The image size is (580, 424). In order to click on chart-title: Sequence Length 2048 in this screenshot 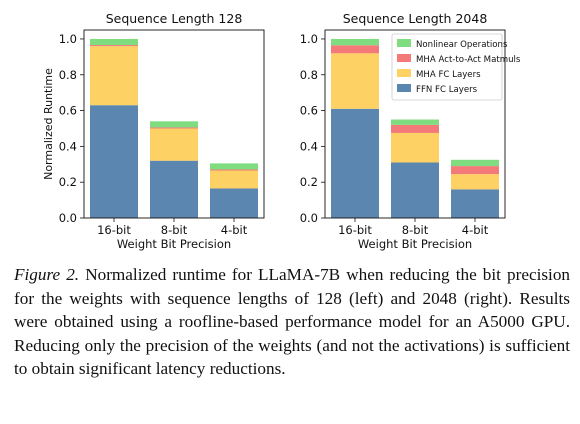, I will do `click(415, 18)`.